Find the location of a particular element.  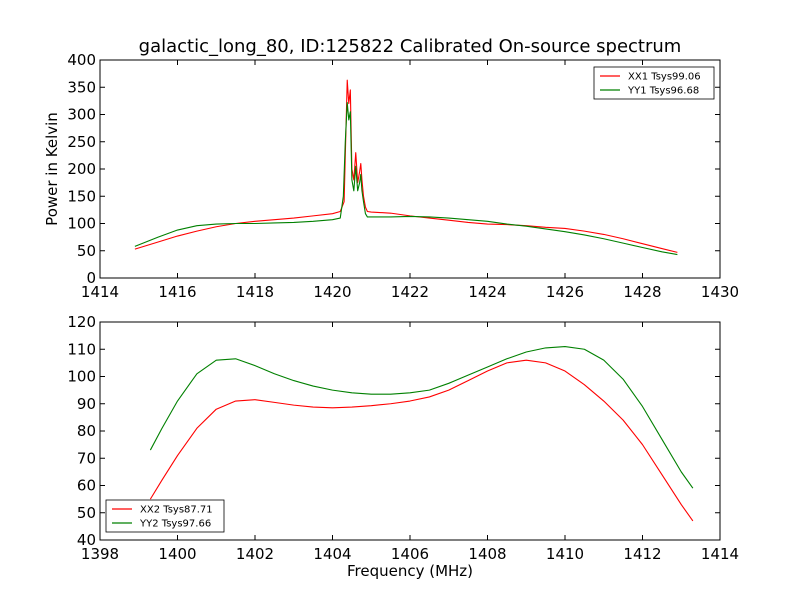

y-tick-label: 70 is located at coordinates (86, 458).